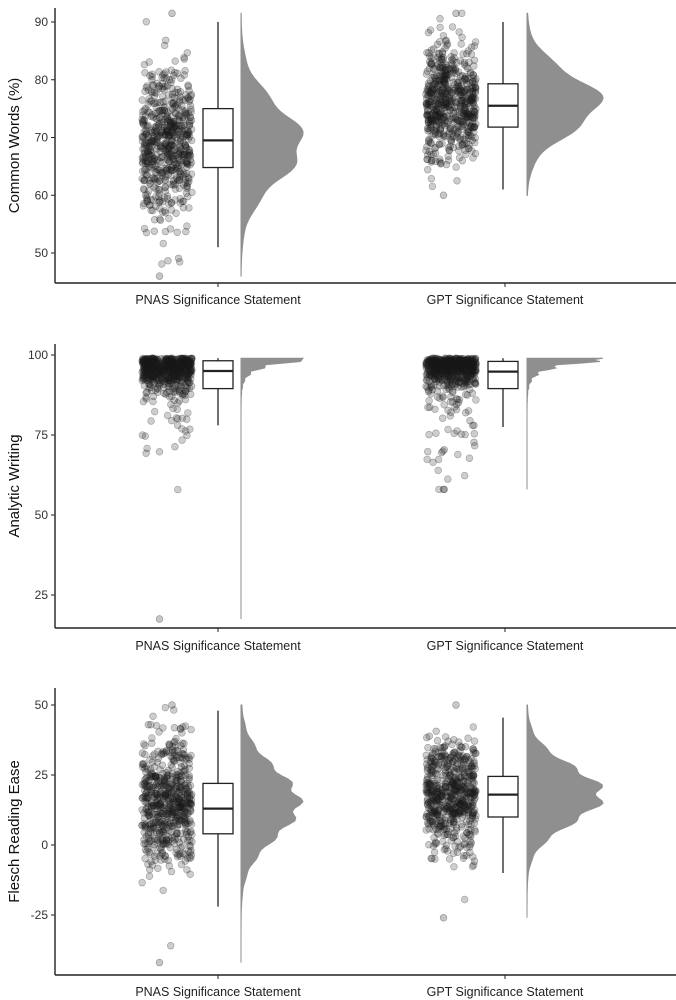 This screenshot has width=676, height=1000. What do you see at coordinates (42, 595) in the screenshot?
I see `y-tick-label: 25` at bounding box center [42, 595].